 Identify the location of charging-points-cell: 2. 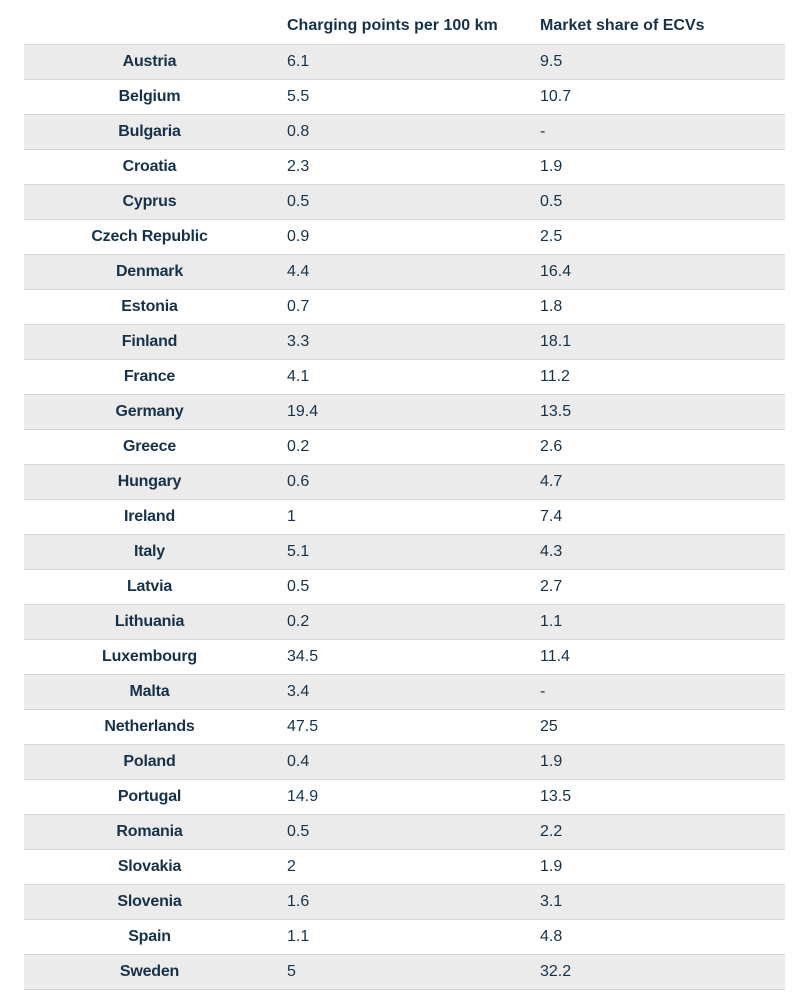
(291, 866).